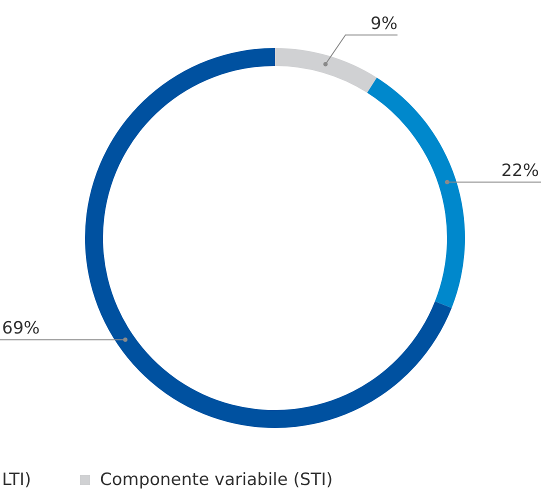 This screenshot has height=495, width=541. What do you see at coordinates (216, 480) in the screenshot?
I see `legend-label: Componente variabile (STI)` at bounding box center [216, 480].